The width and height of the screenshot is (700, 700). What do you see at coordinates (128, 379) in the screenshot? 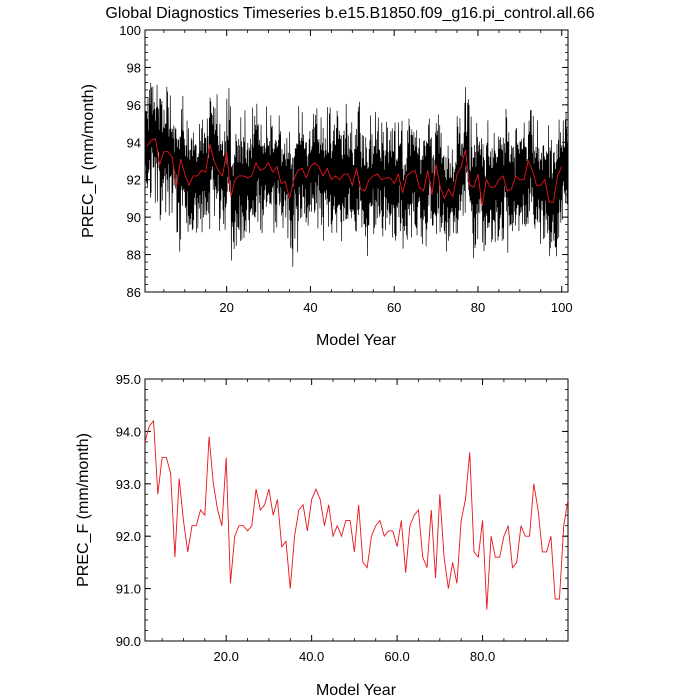
I see `annual-y-tick-label: 95.0` at bounding box center [128, 379].